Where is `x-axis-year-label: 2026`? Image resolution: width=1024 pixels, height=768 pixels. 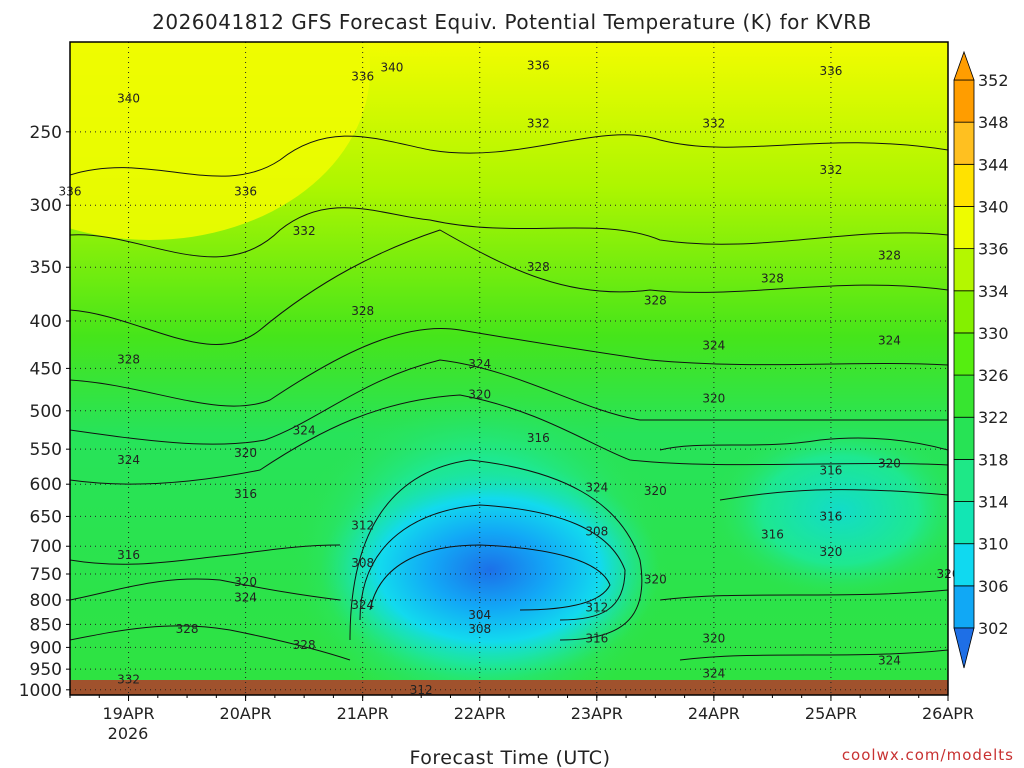 x-axis-year-label: 2026 is located at coordinates (128, 733).